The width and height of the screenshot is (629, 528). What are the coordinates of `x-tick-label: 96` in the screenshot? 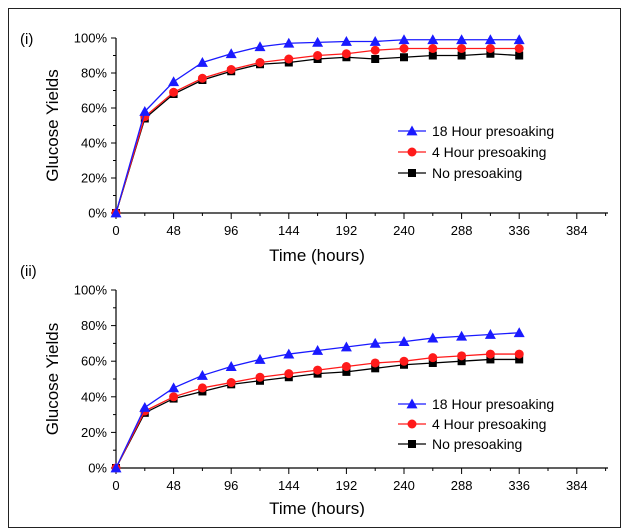 It's located at (231, 485).